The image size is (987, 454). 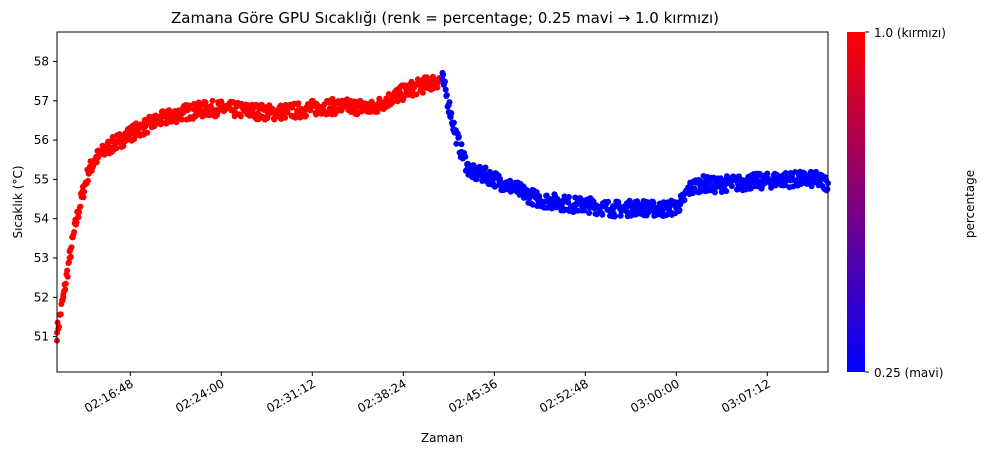 What do you see at coordinates (970, 204) in the screenshot?
I see `colorbar-label: percentage` at bounding box center [970, 204].